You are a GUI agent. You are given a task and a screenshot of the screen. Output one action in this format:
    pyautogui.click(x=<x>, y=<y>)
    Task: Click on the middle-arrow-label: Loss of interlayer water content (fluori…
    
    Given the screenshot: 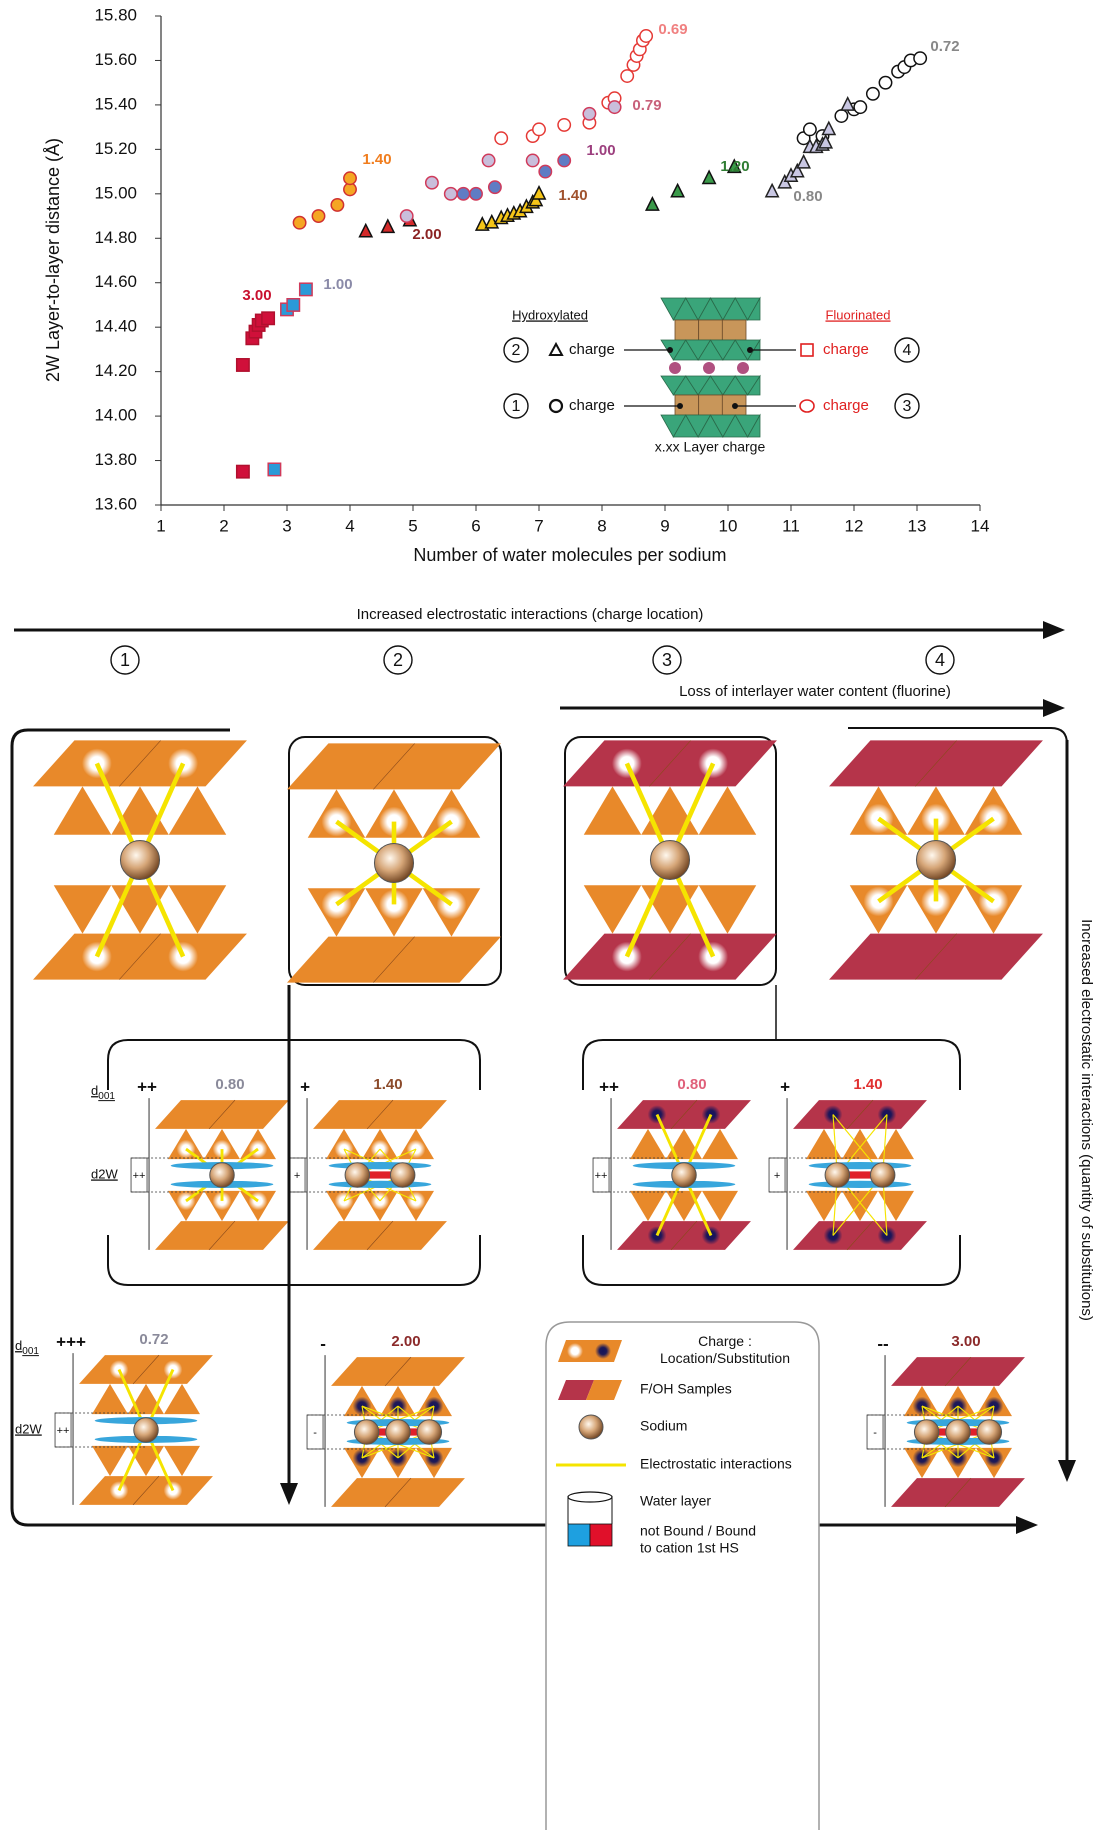 What is the action you would take?
    pyautogui.click(x=815, y=691)
    